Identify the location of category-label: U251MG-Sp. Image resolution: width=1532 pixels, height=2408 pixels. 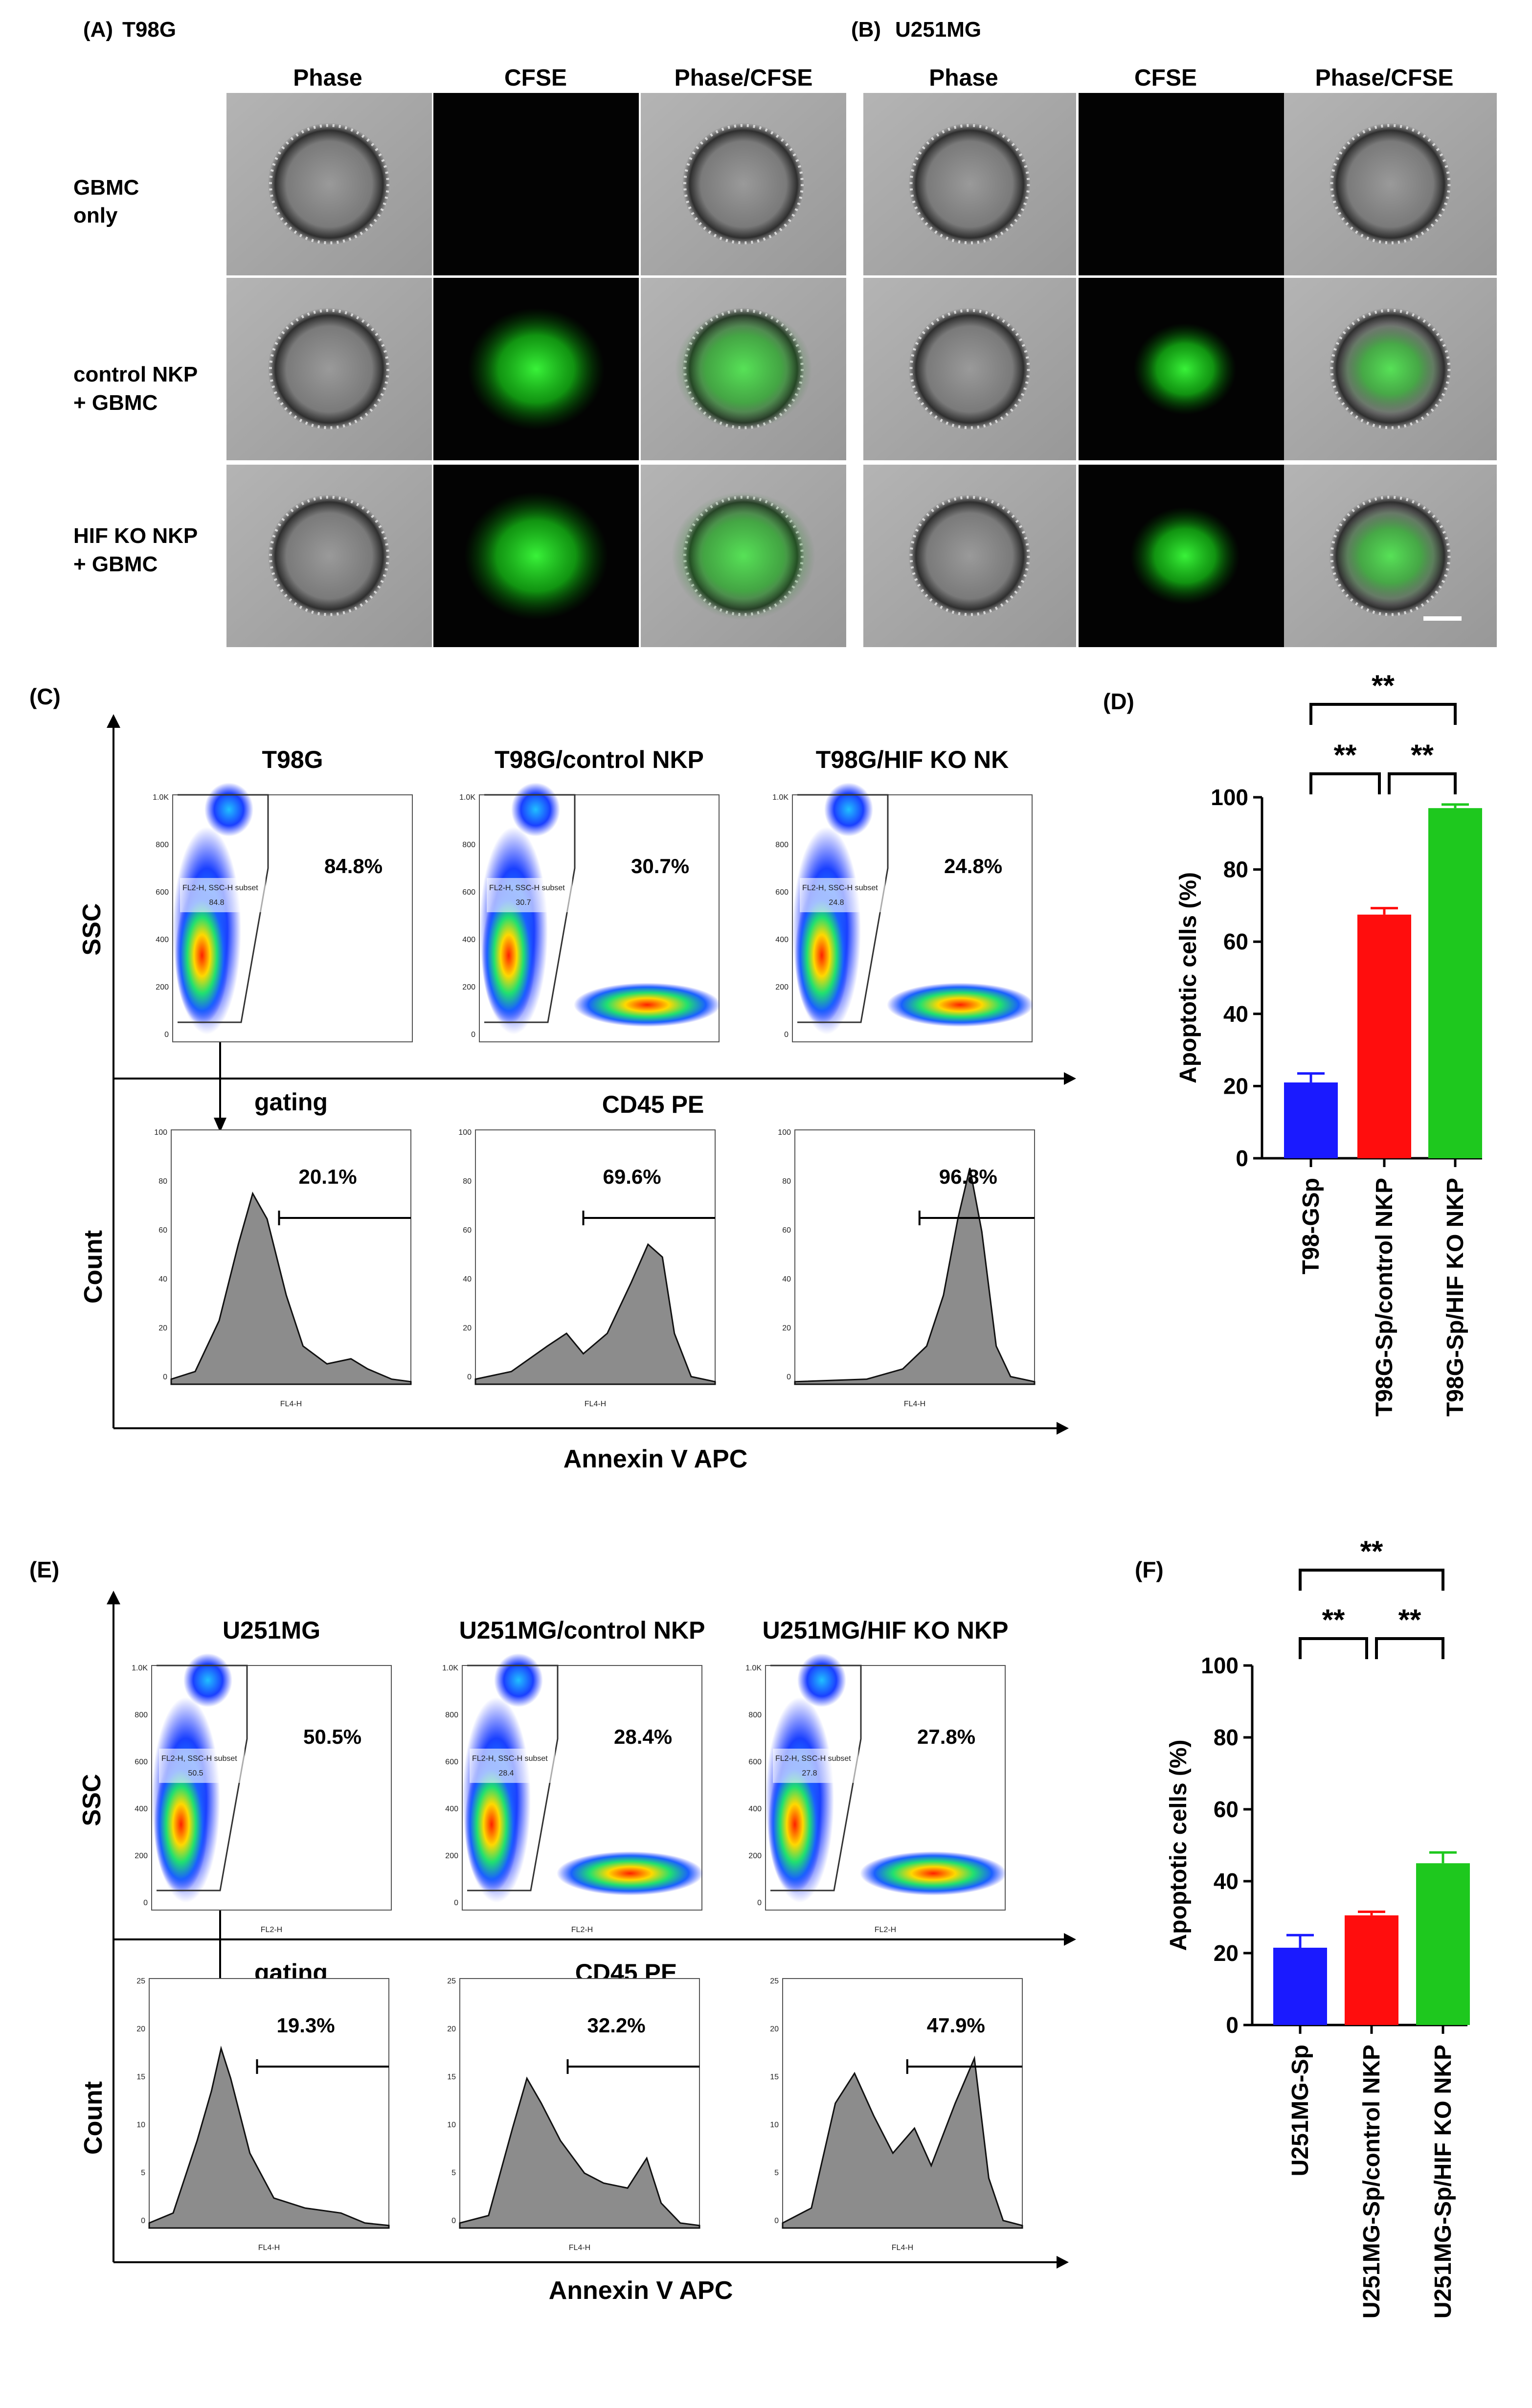
(1300, 2110).